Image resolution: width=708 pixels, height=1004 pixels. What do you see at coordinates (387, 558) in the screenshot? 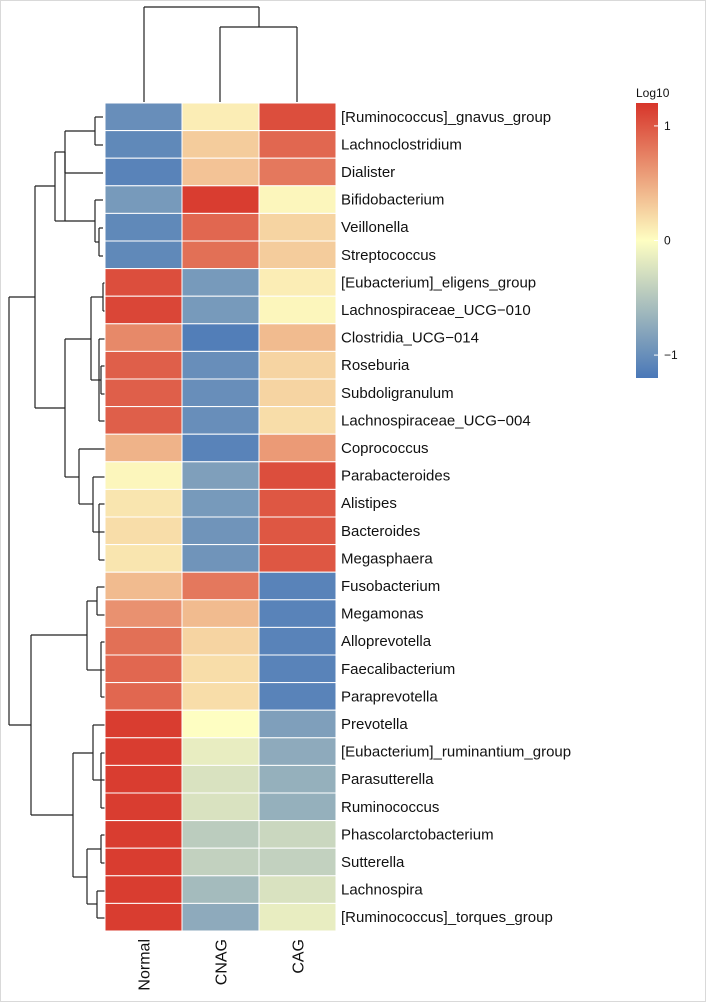
I see `row-label: Megasphaera` at bounding box center [387, 558].